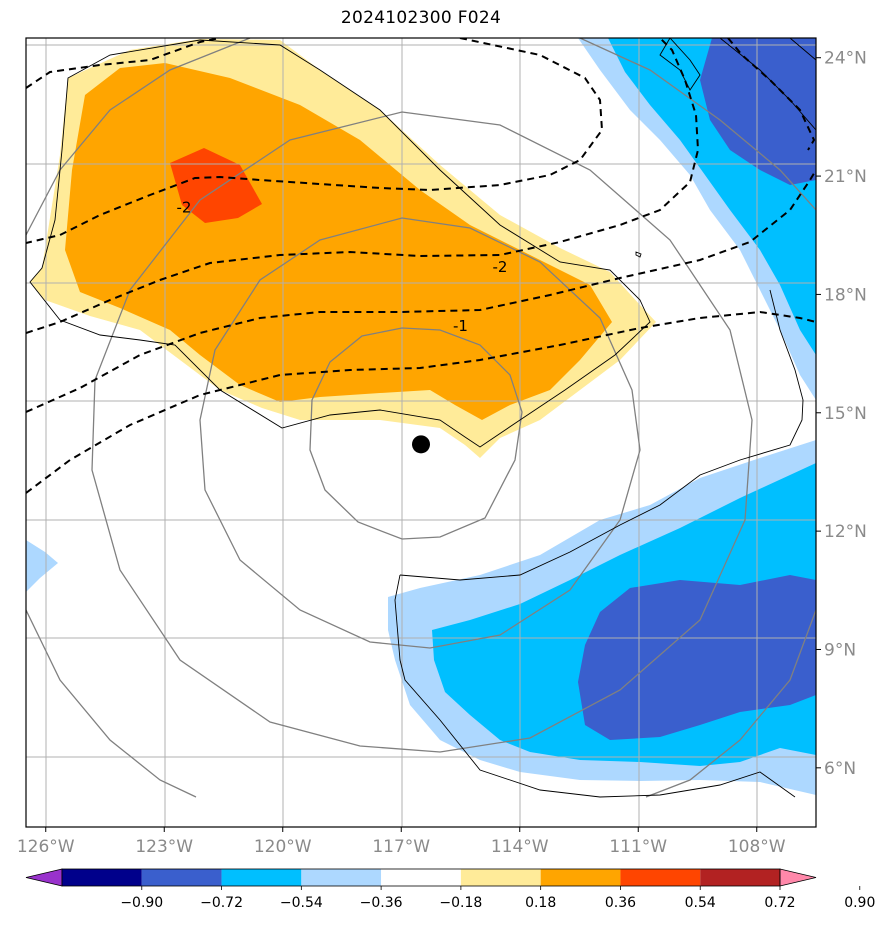  I want to click on colorbar-level-label: −0.72, so click(221, 903).